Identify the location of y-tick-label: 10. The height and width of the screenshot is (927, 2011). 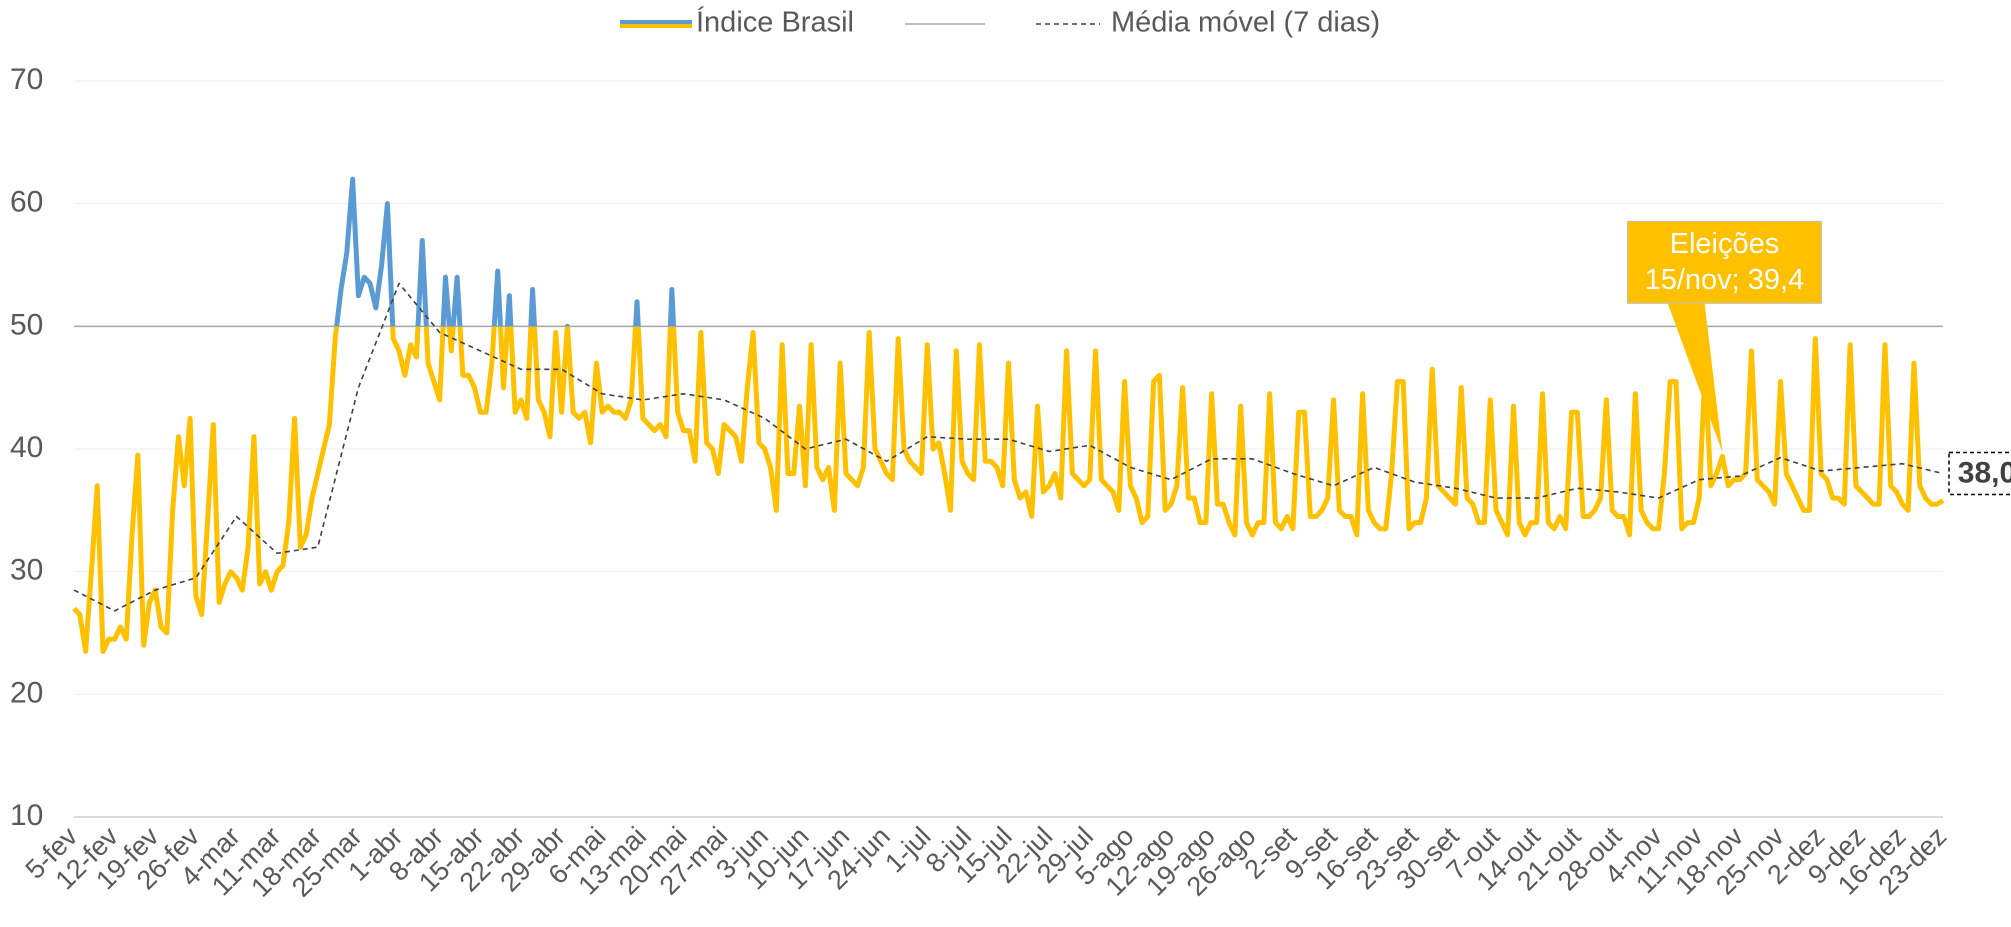
(26, 815).